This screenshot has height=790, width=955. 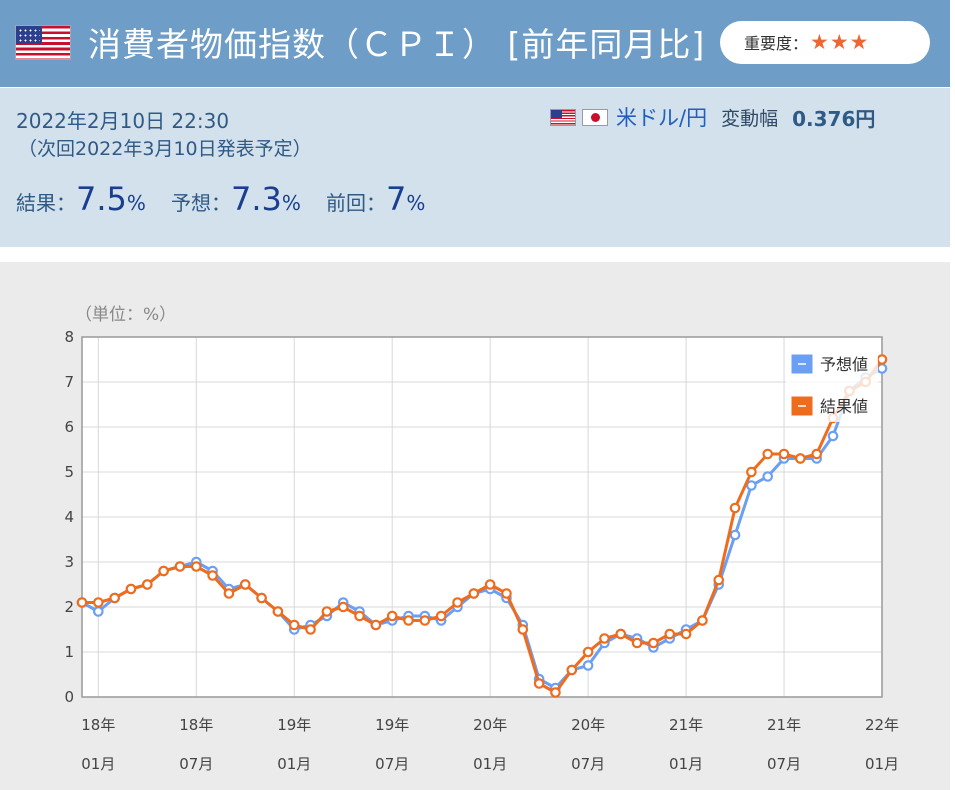 I want to click on currency-pair: 米ドル/円 変動幅 0.376円, so click(x=713, y=117).